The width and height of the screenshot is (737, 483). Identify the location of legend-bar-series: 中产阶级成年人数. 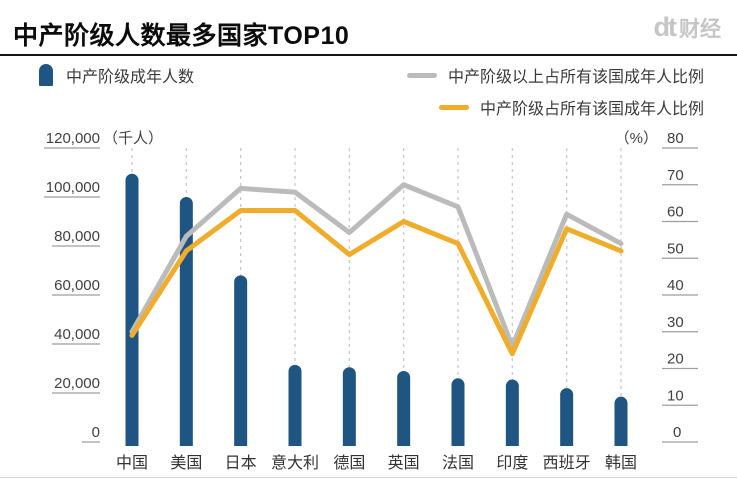
(116, 75).